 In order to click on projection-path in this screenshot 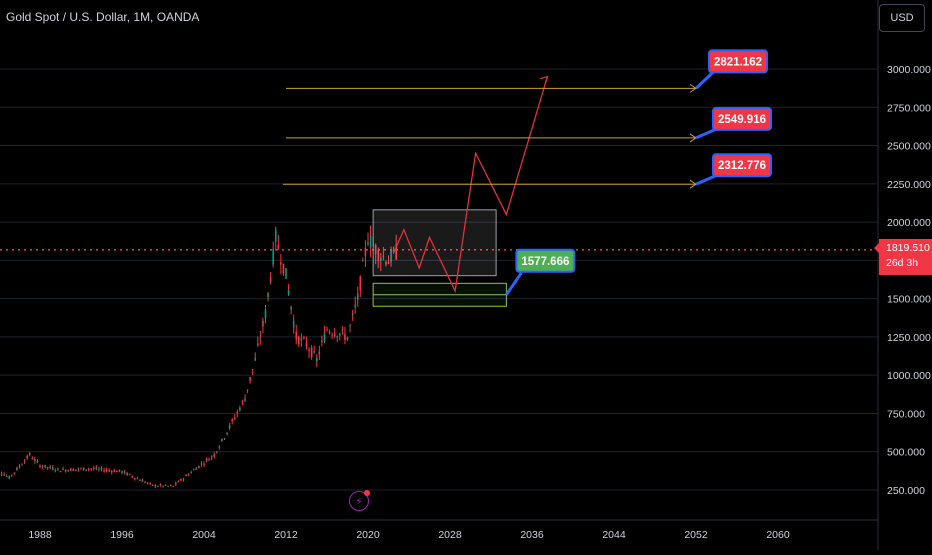, I will do `click(470, 185)`.